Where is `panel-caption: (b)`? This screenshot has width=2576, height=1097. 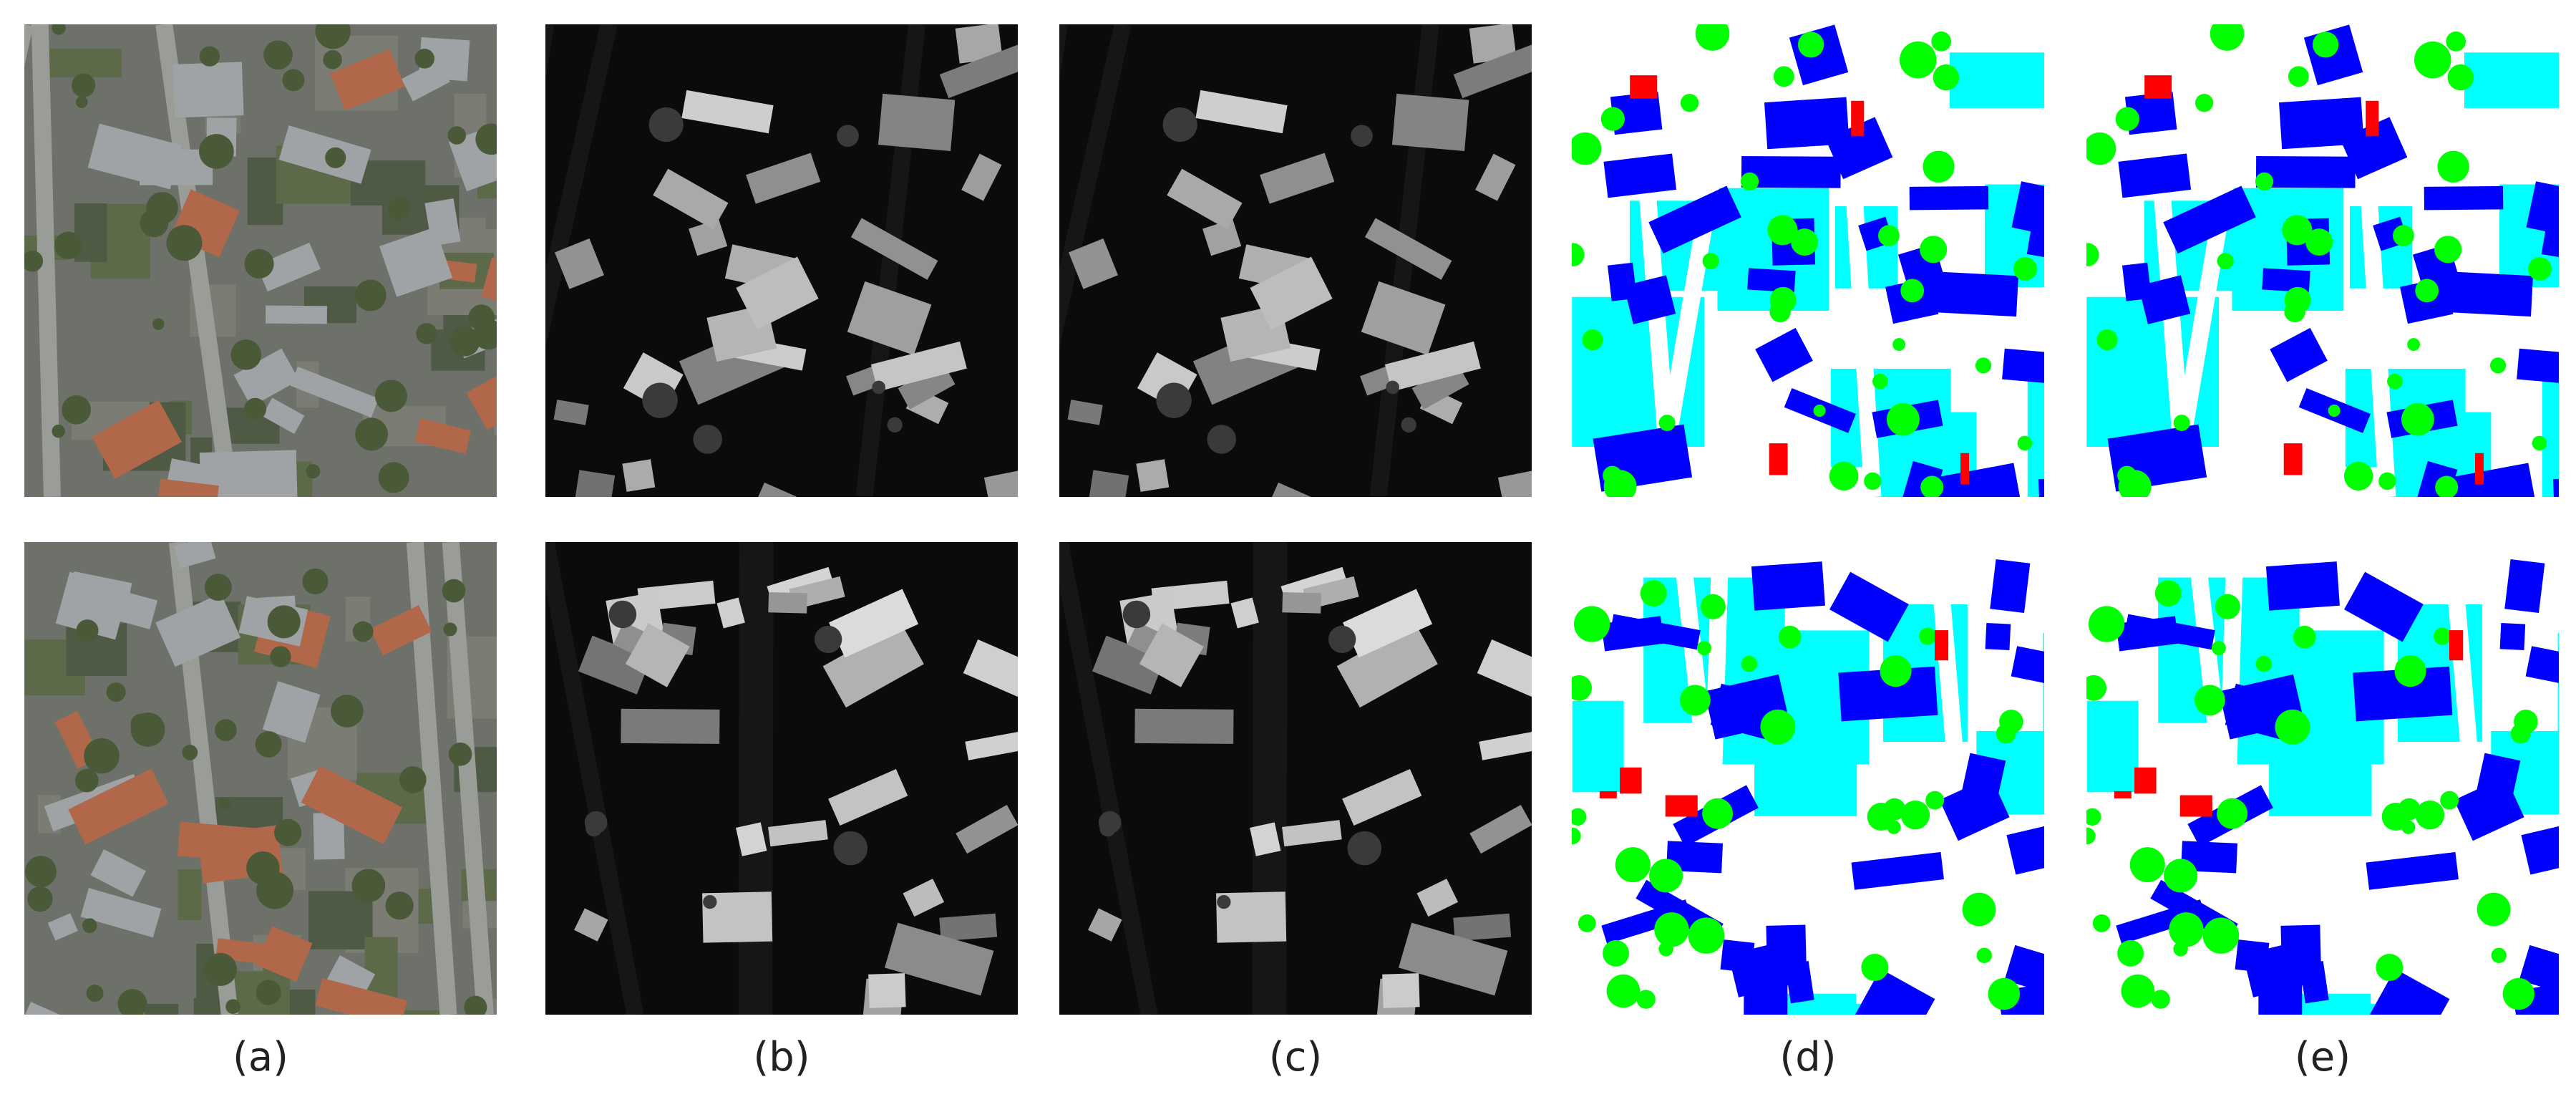 panel-caption: (b) is located at coordinates (781, 1057).